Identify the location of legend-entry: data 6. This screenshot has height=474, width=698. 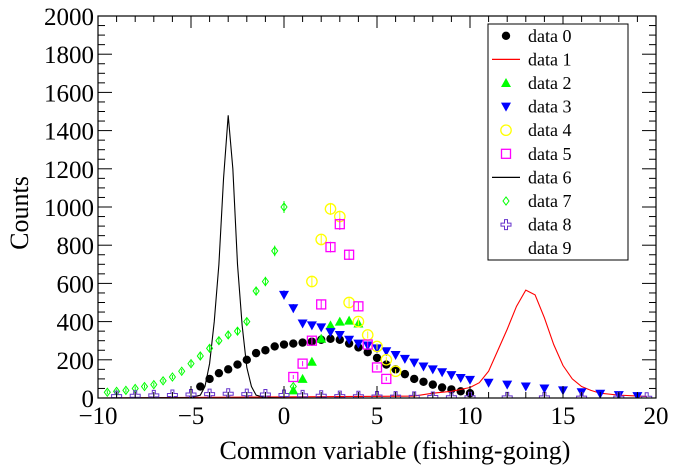
(531, 177).